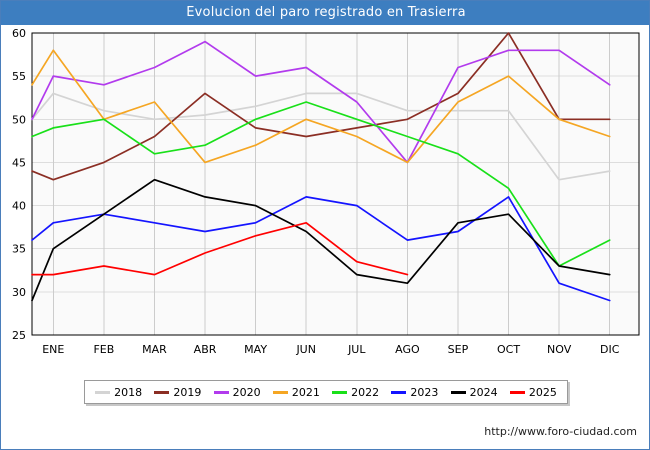  Describe the element at coordinates (19, 206) in the screenshot. I see `y-axis-tick-label: 40` at that location.